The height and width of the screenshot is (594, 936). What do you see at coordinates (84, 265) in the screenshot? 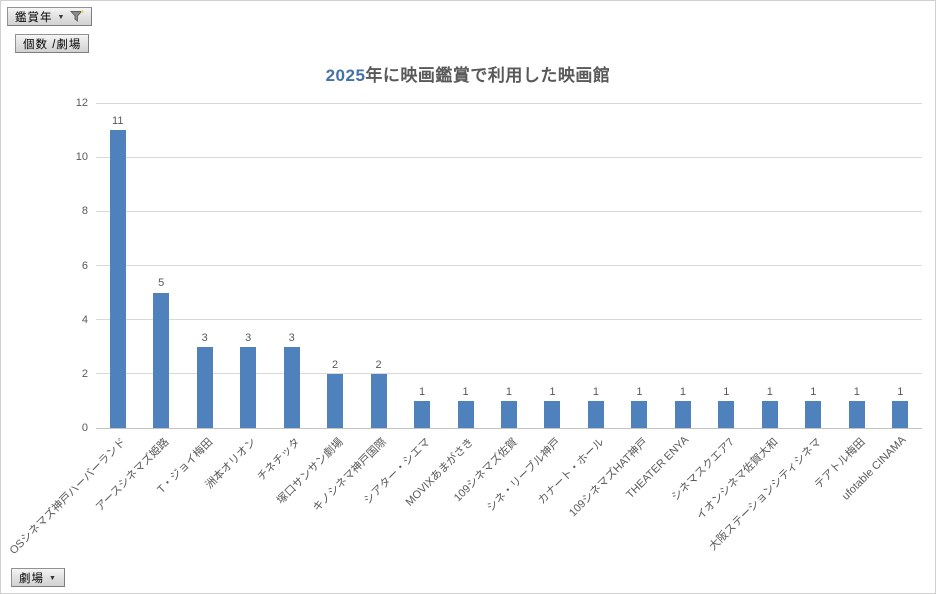
I see `y-tick-label: 6` at bounding box center [84, 265].